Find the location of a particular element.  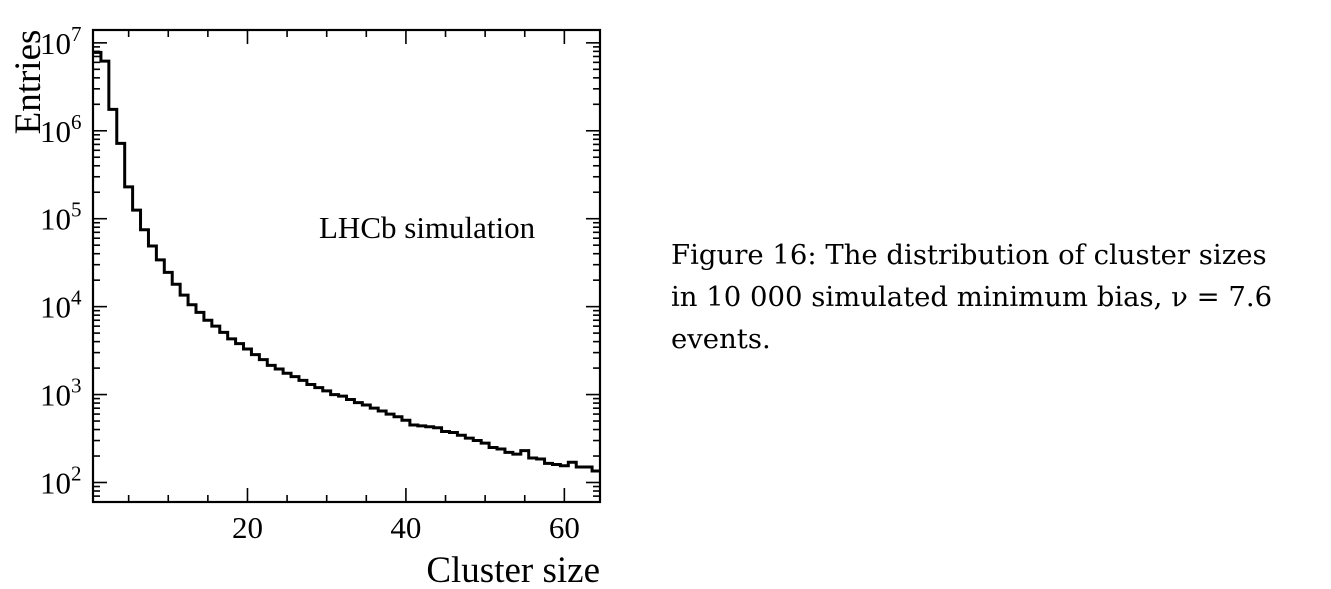

y-tick-label: 10⁵ is located at coordinates (61, 217).